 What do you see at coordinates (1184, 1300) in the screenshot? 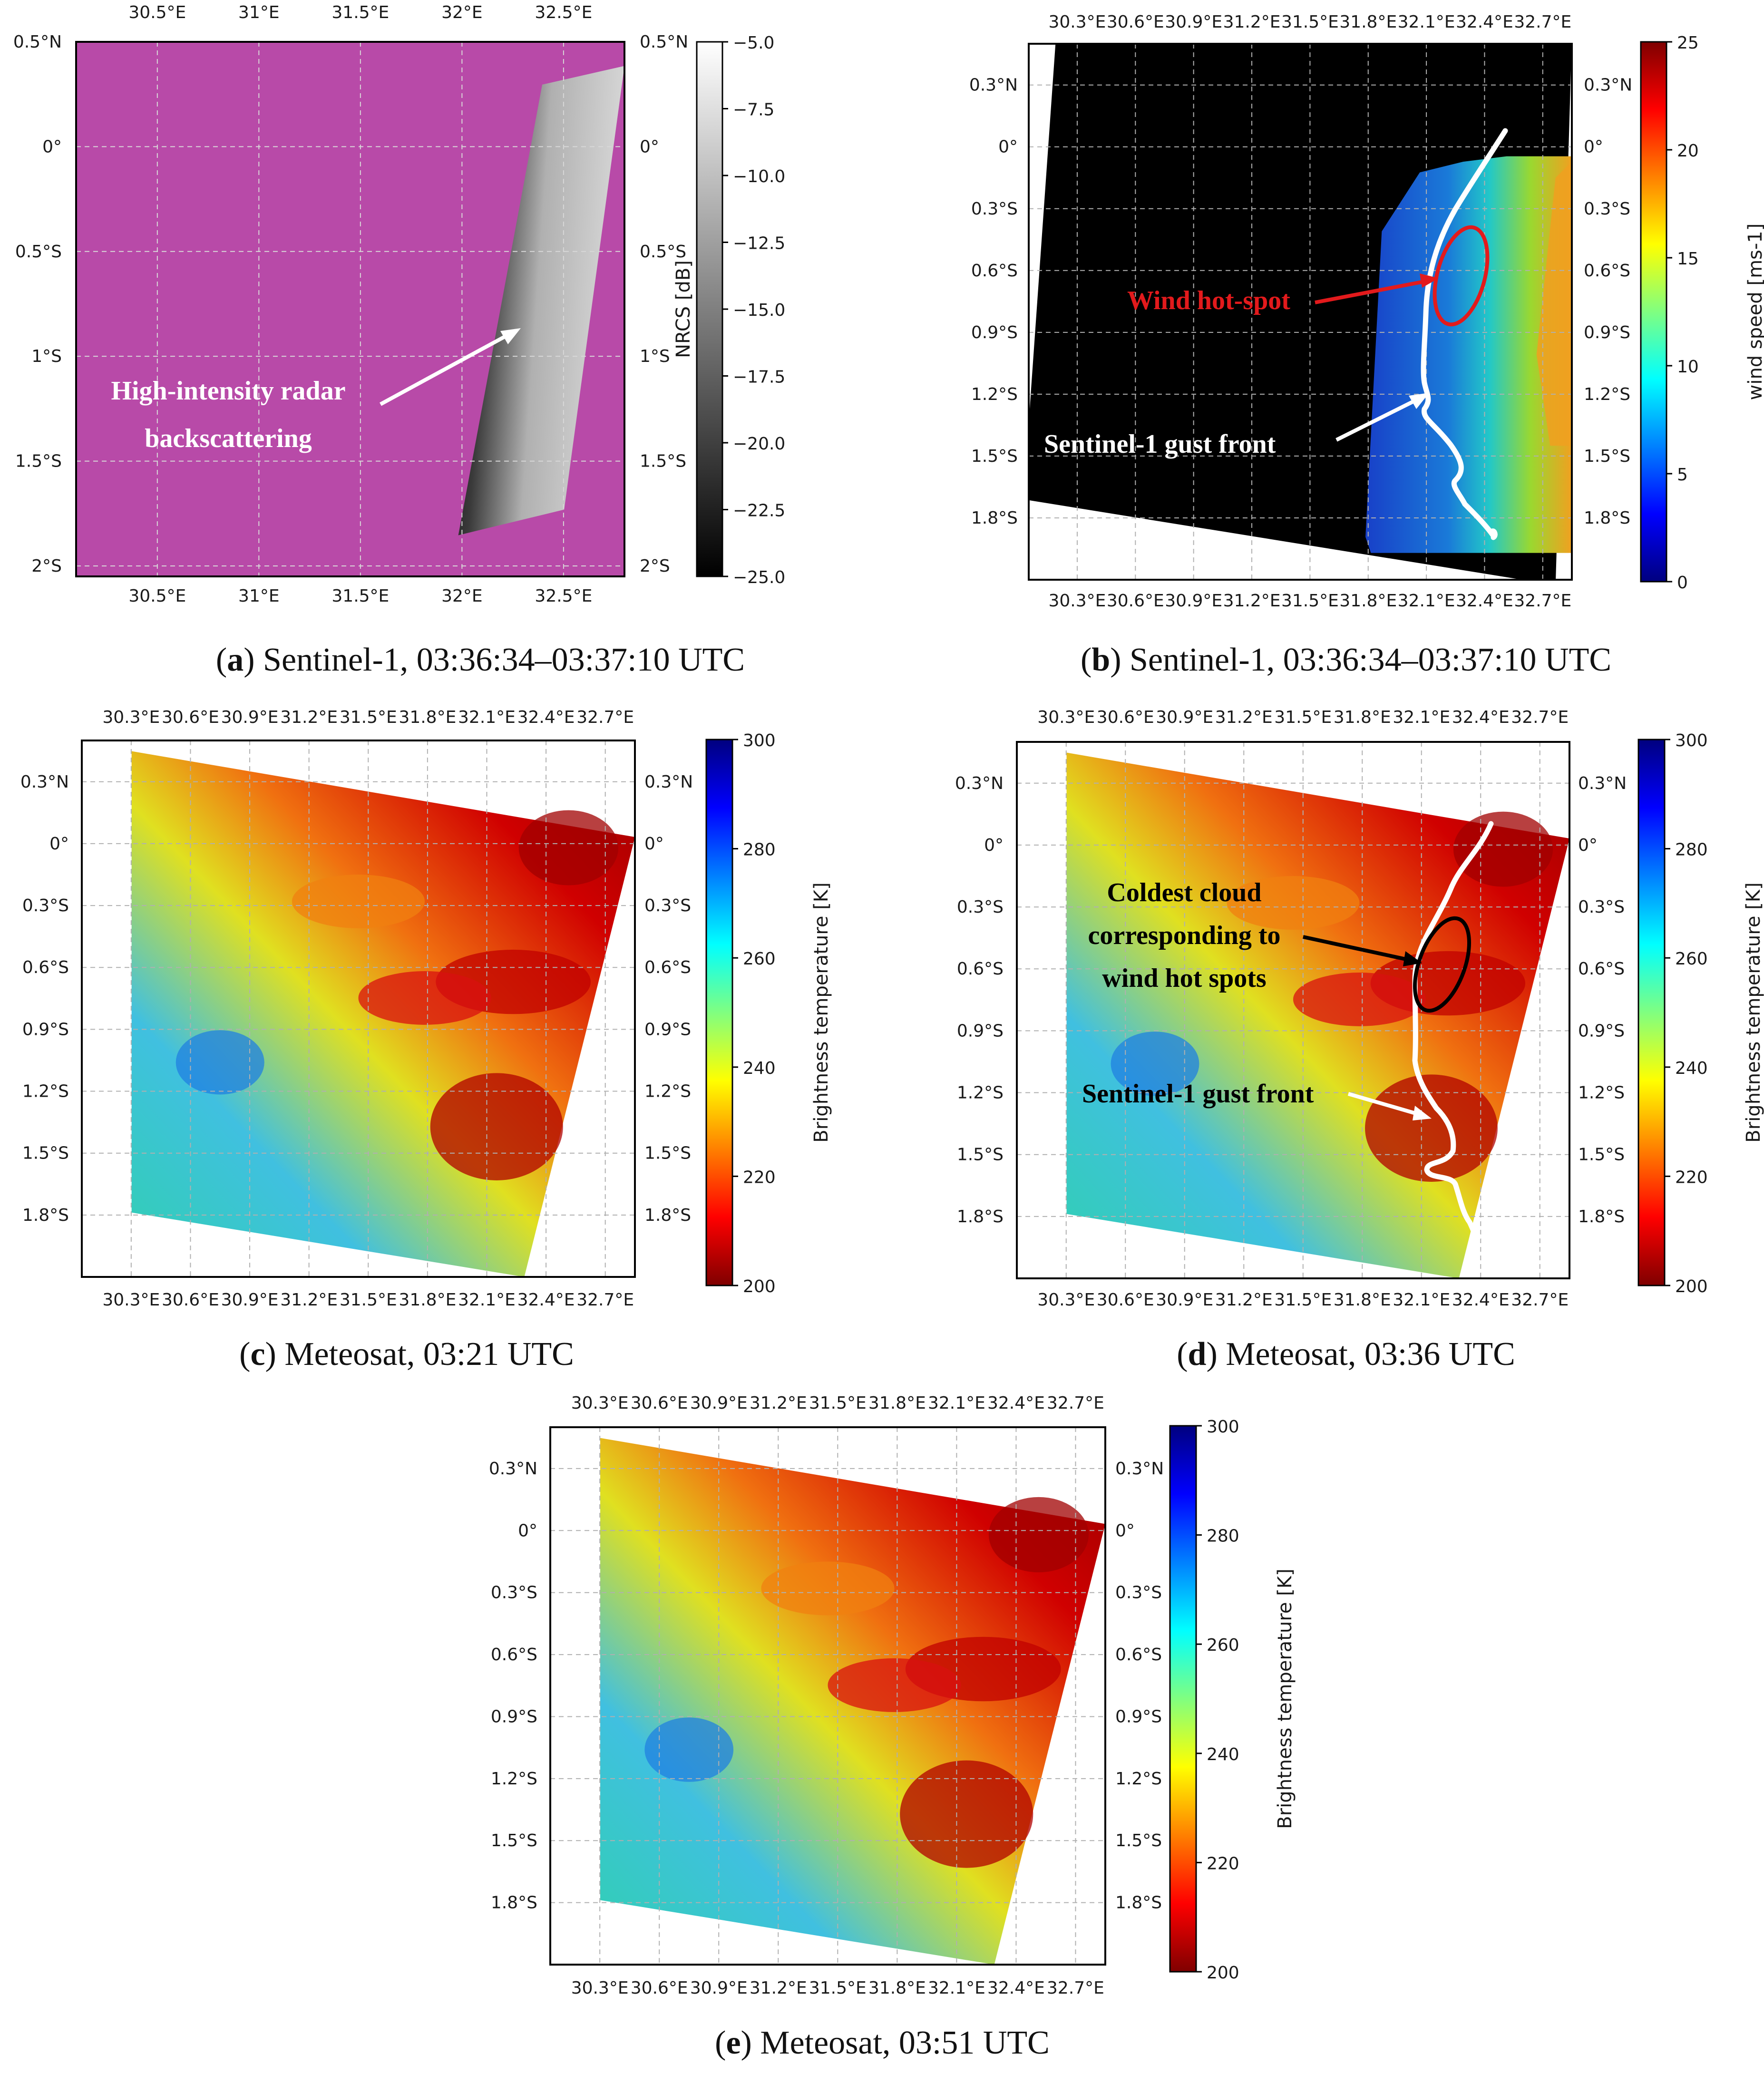
I see `tick-bottom-lon-d-2: 30.9°E` at bounding box center [1184, 1300].